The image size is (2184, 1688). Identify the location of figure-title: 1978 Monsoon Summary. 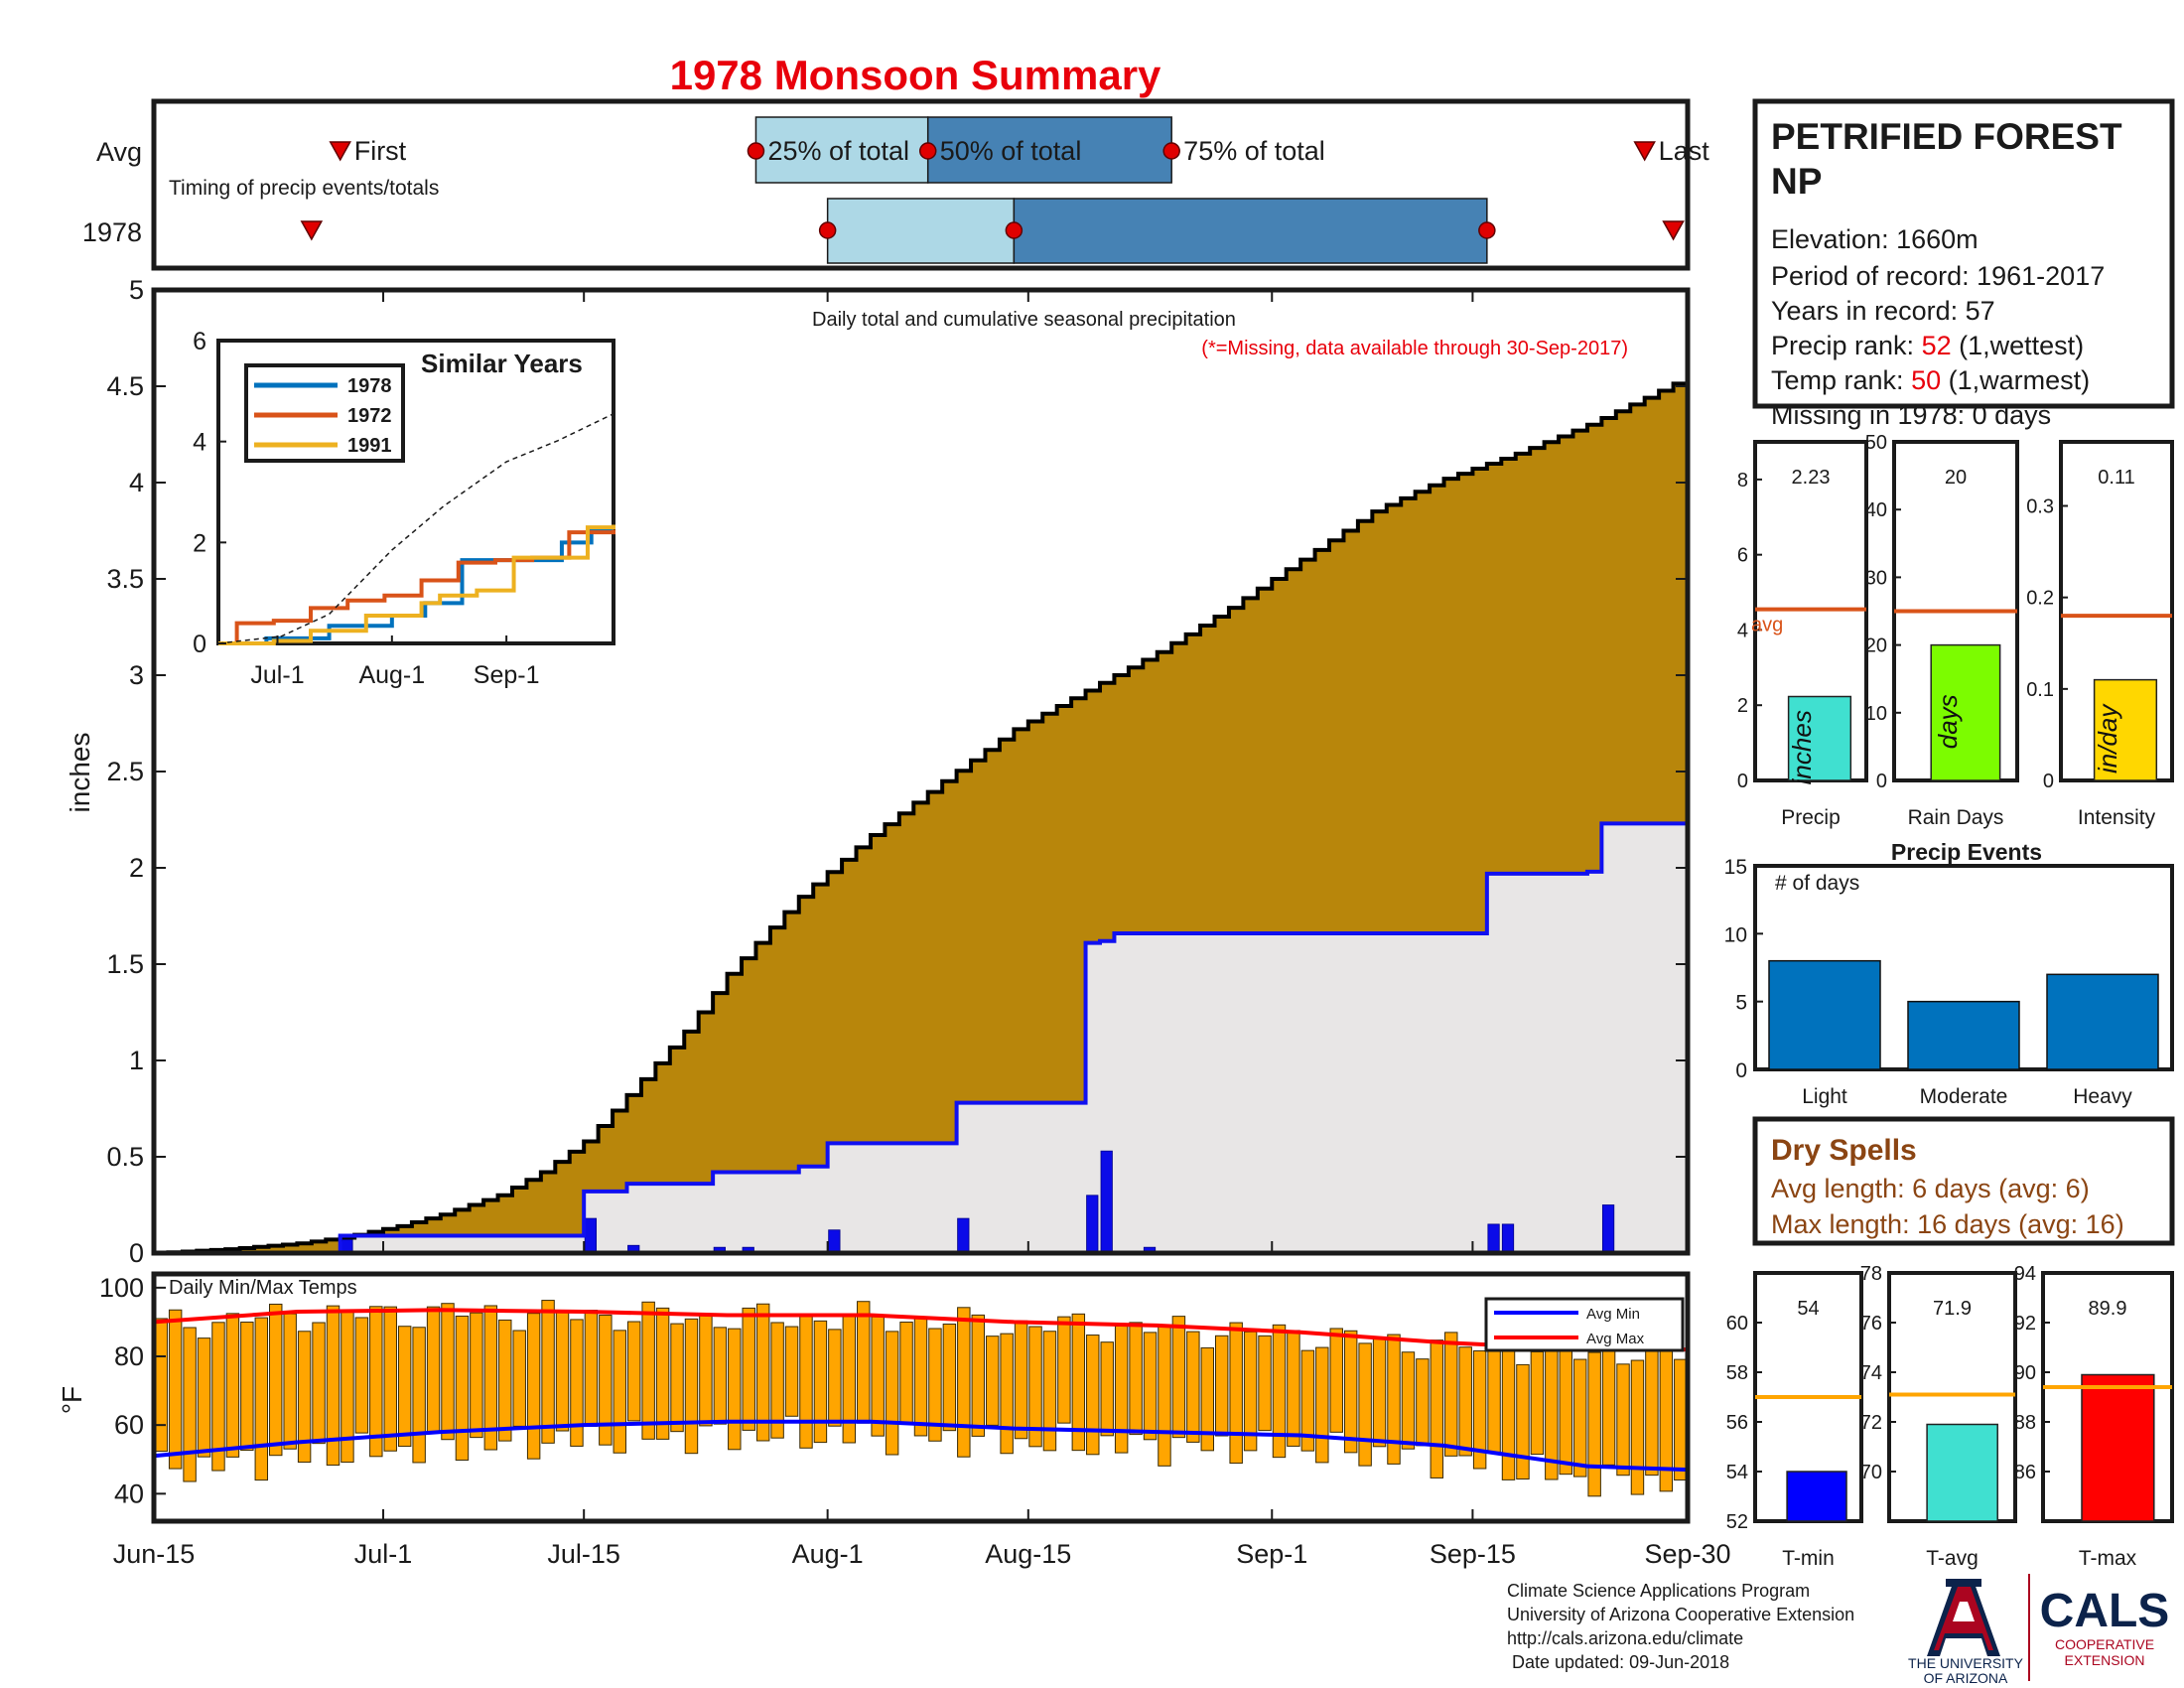
(915, 75).